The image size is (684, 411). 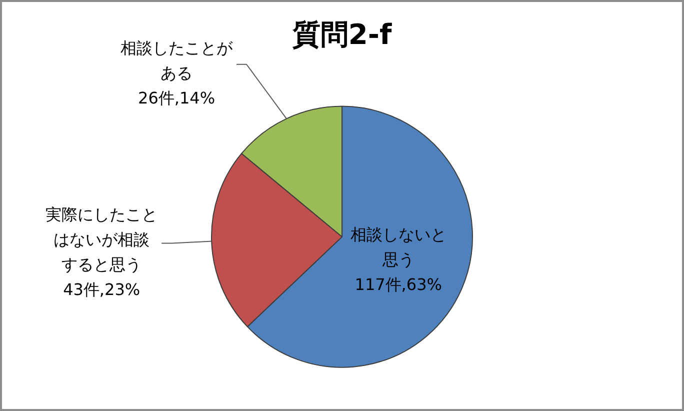 What do you see at coordinates (398, 284) in the screenshot?
I see `data-label: 117件,63%` at bounding box center [398, 284].